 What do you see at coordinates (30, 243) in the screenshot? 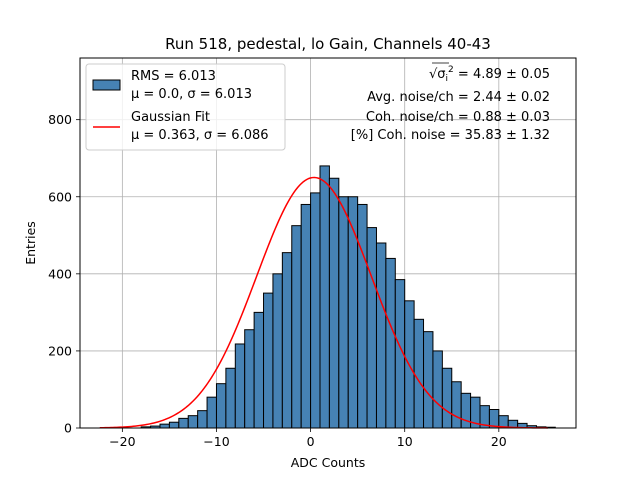
I see `y-axis-label: Entries` at bounding box center [30, 243].